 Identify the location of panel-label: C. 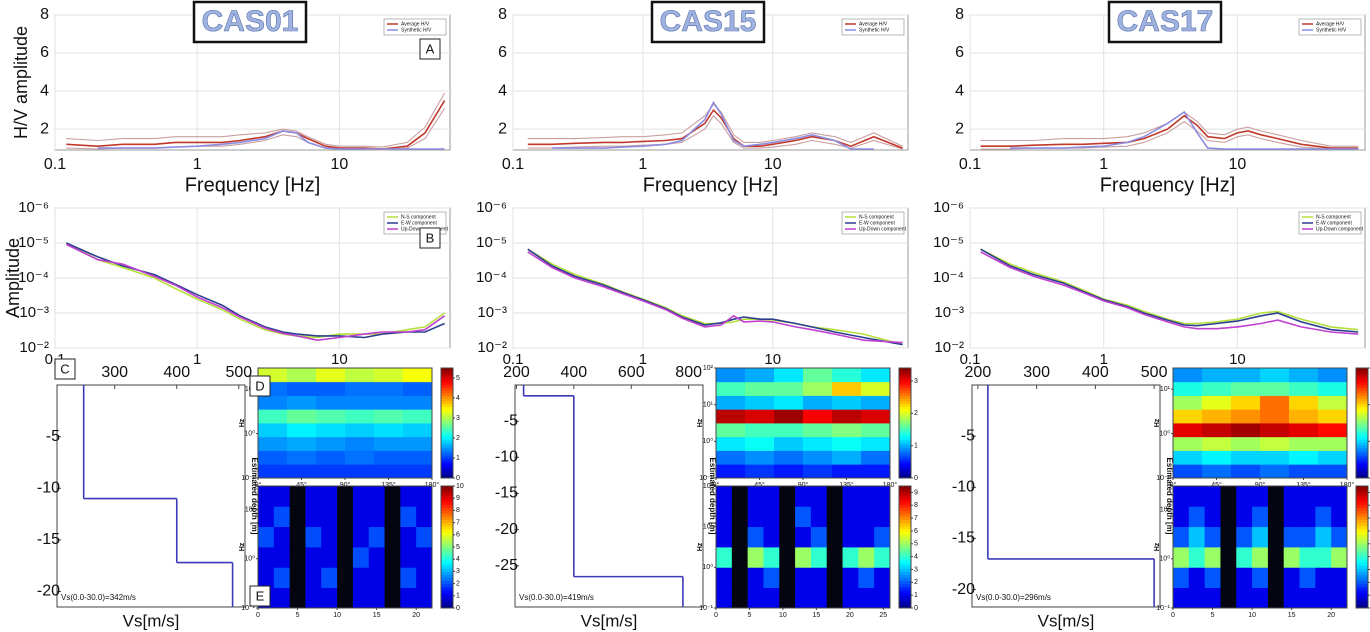
(64, 368).